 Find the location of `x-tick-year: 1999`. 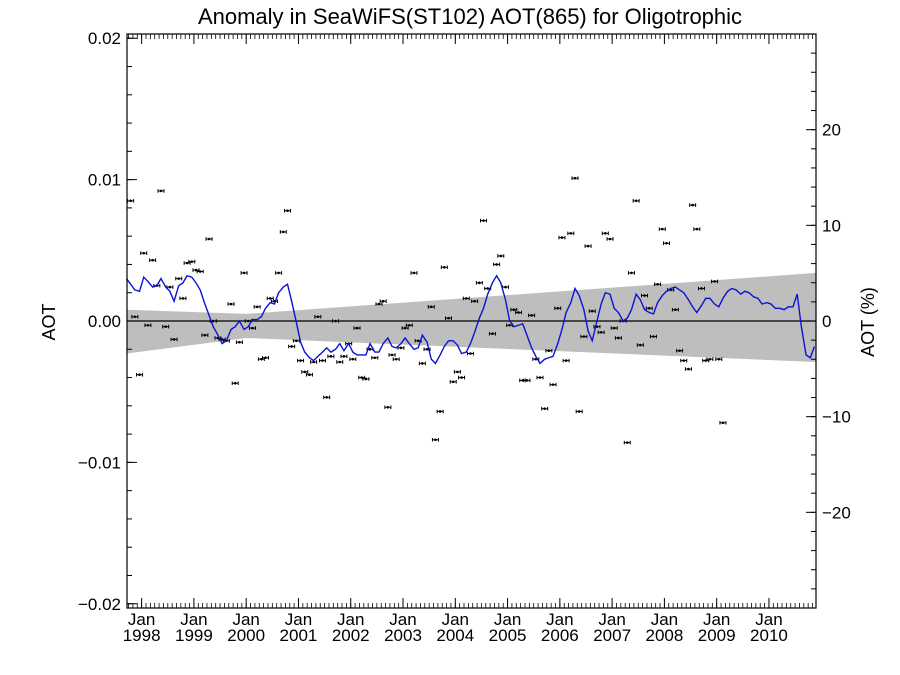

x-tick-year: 1999 is located at coordinates (194, 635).